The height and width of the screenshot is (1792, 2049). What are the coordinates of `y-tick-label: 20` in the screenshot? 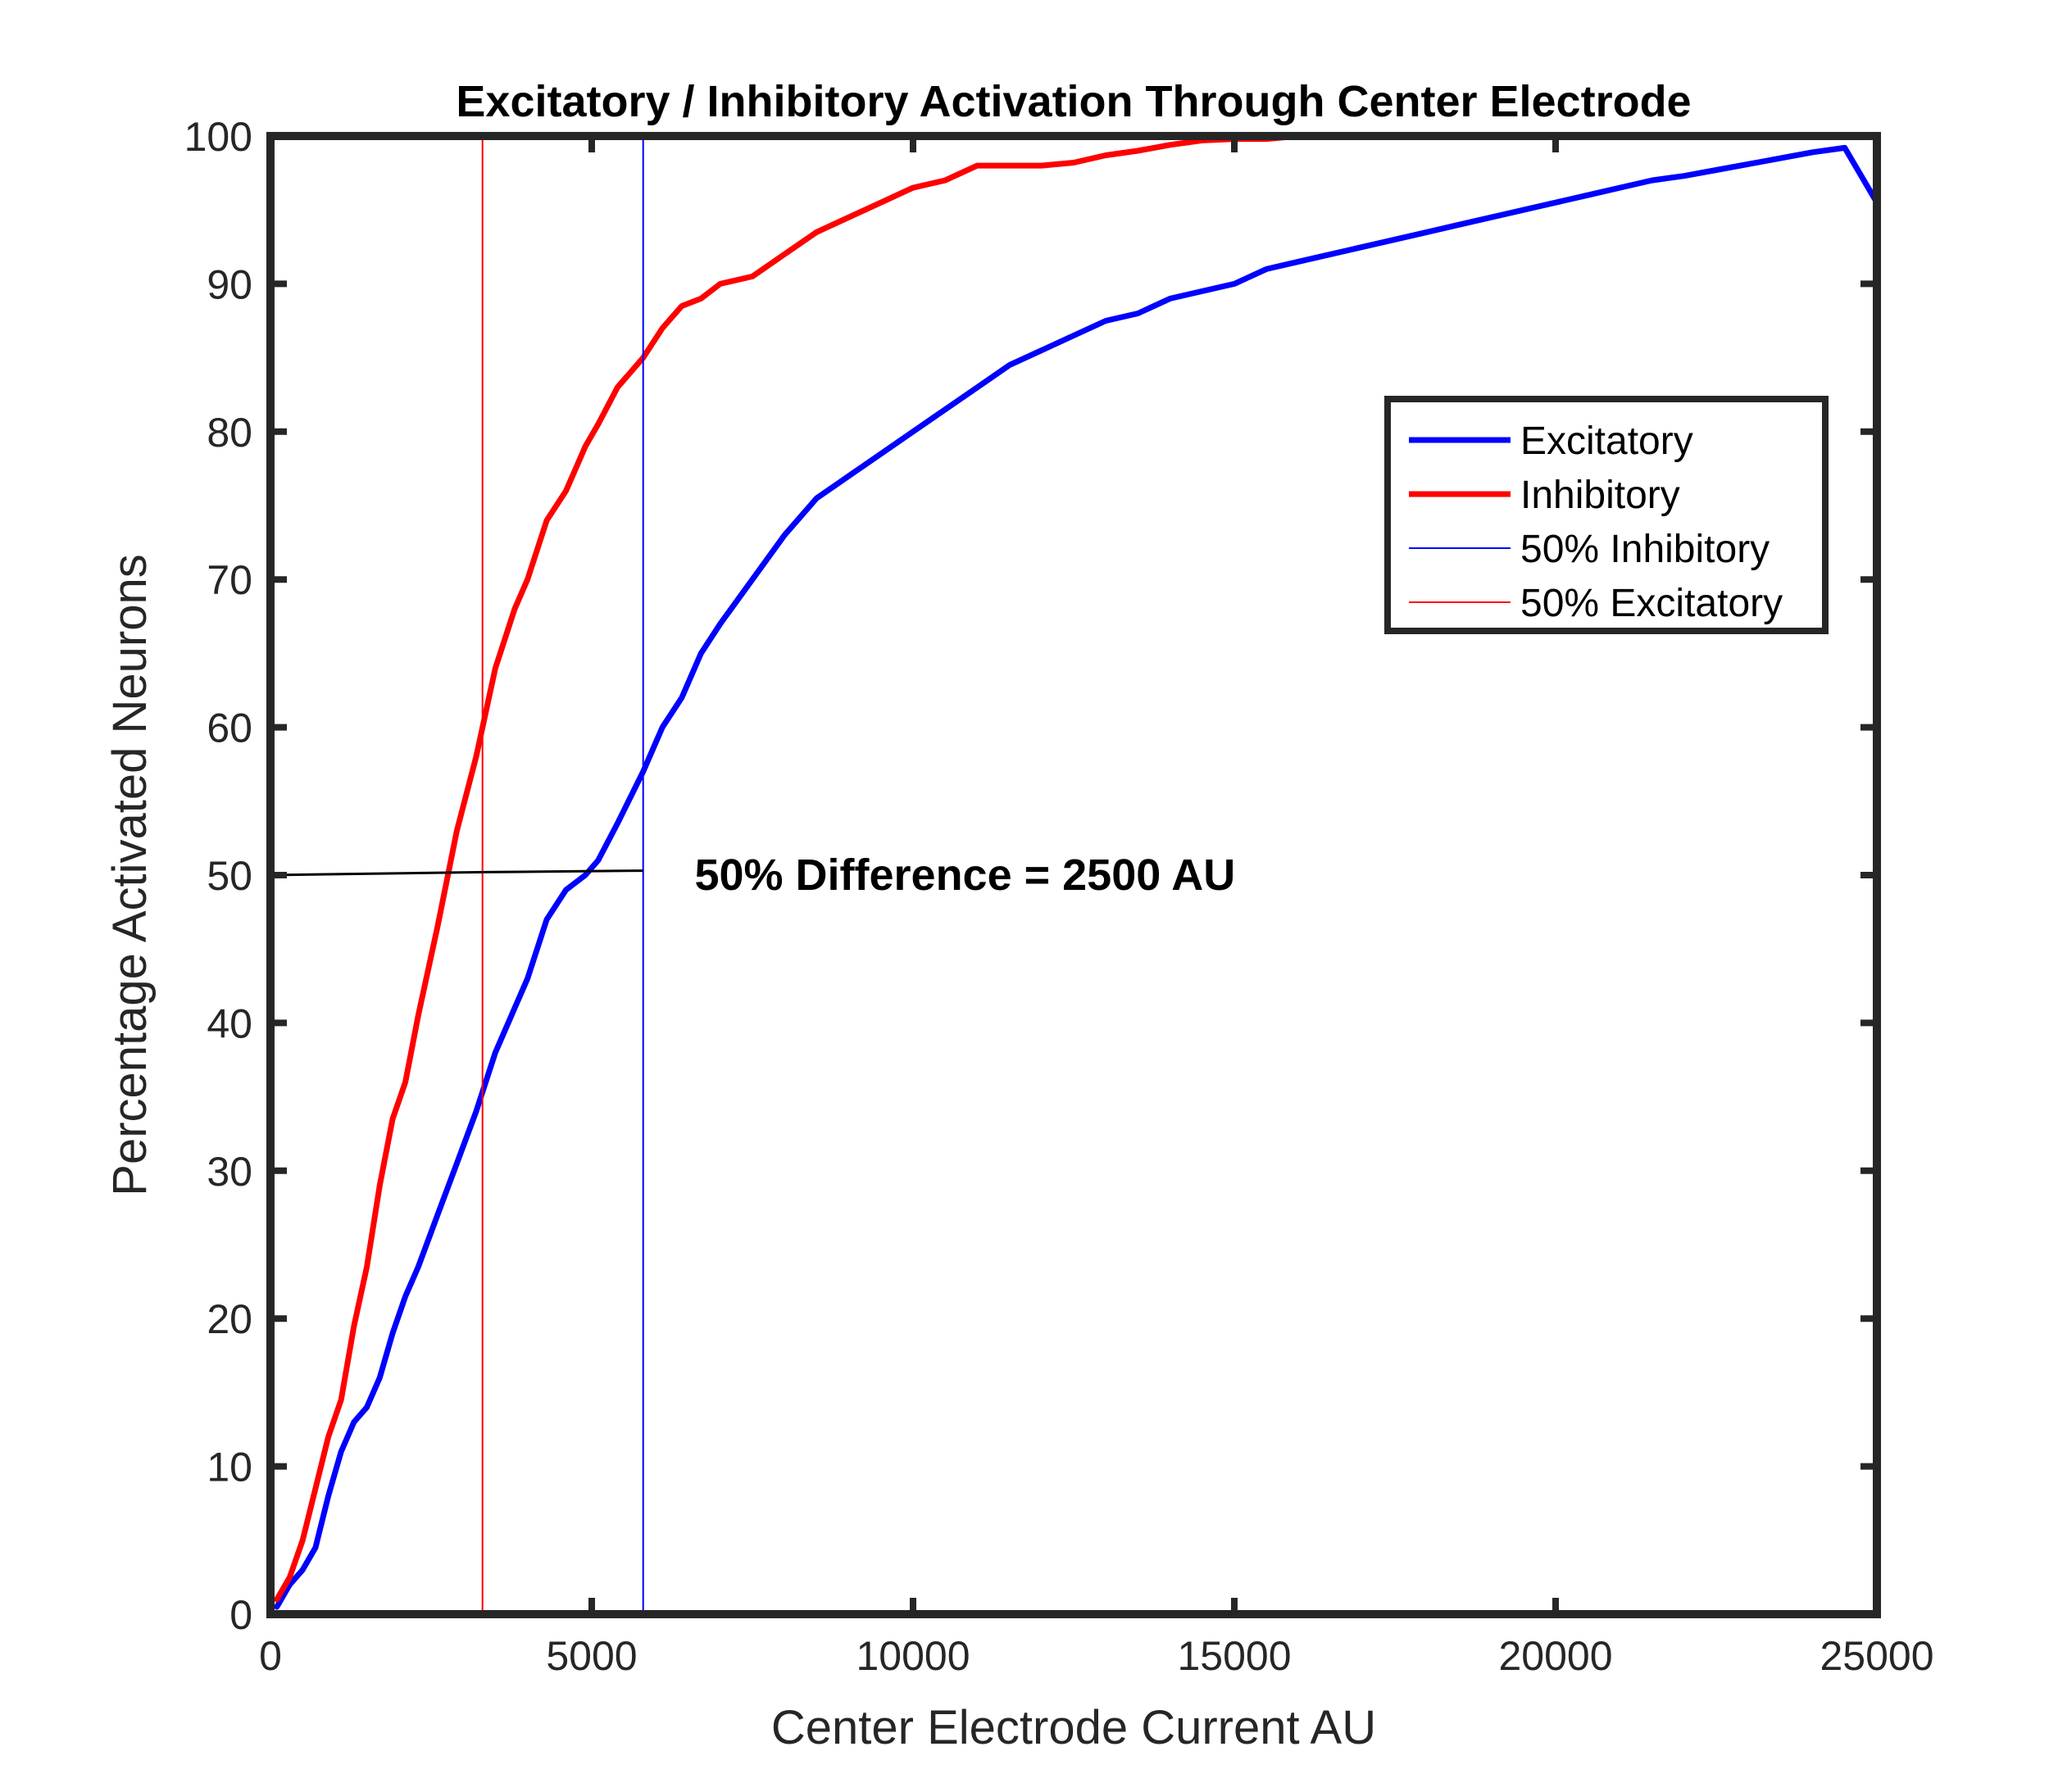 It's located at (229, 1319).